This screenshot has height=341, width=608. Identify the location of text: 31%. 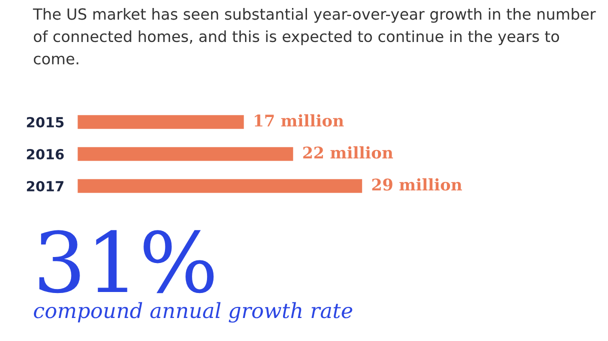
(126, 262).